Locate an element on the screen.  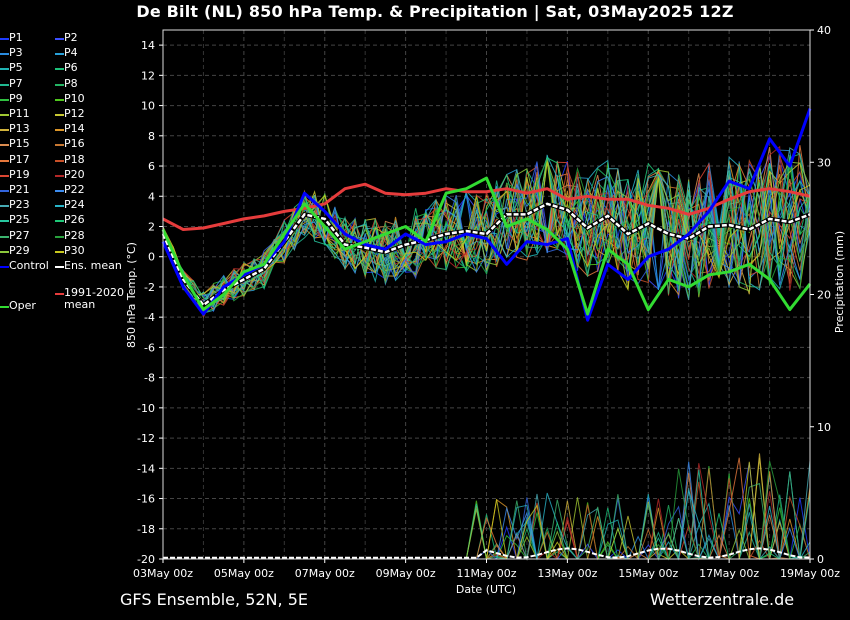
x-tick-label: 13May 00z is located at coordinates (567, 573).